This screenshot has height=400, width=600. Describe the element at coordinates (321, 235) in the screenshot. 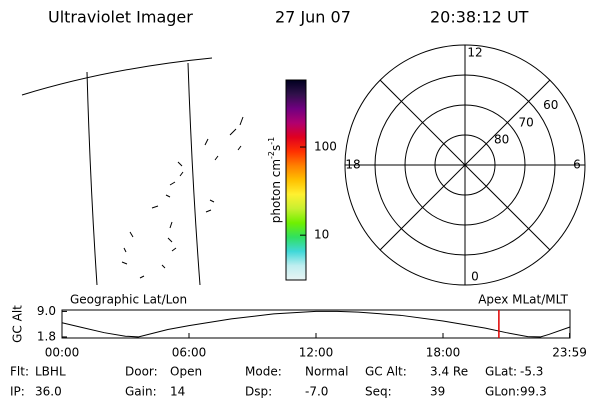

I see `colorbar-tick-label: 10` at that location.